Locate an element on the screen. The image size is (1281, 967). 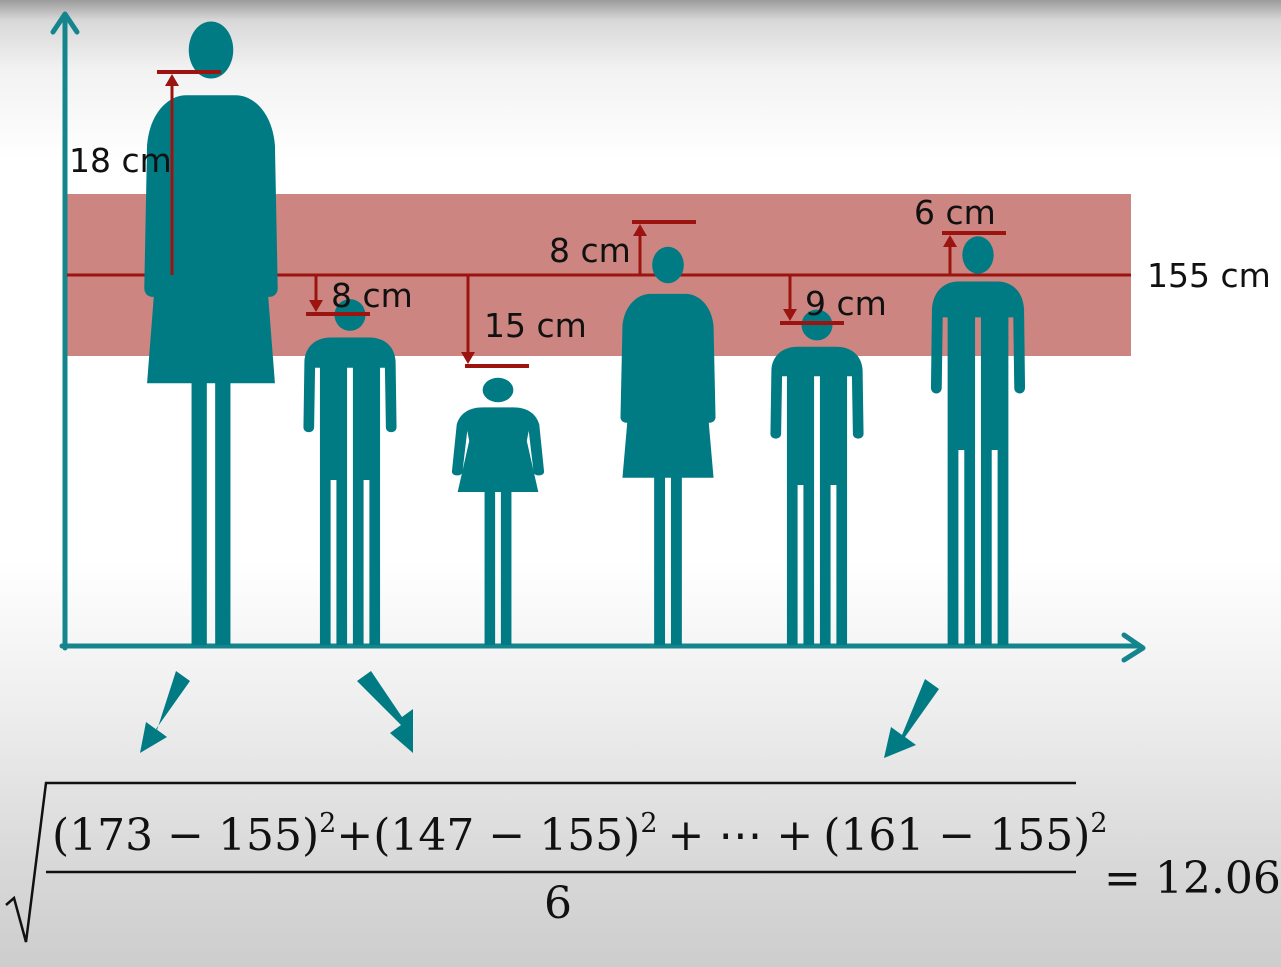
ellipsis: + ⋯ + is located at coordinates (741, 835).